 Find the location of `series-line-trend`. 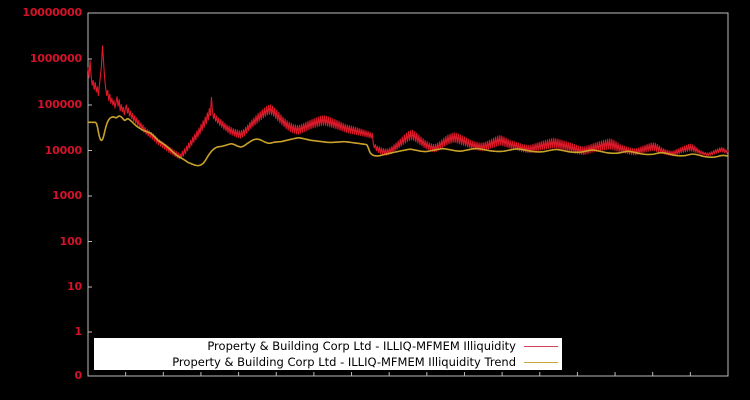

series-line-trend is located at coordinates (408, 141).